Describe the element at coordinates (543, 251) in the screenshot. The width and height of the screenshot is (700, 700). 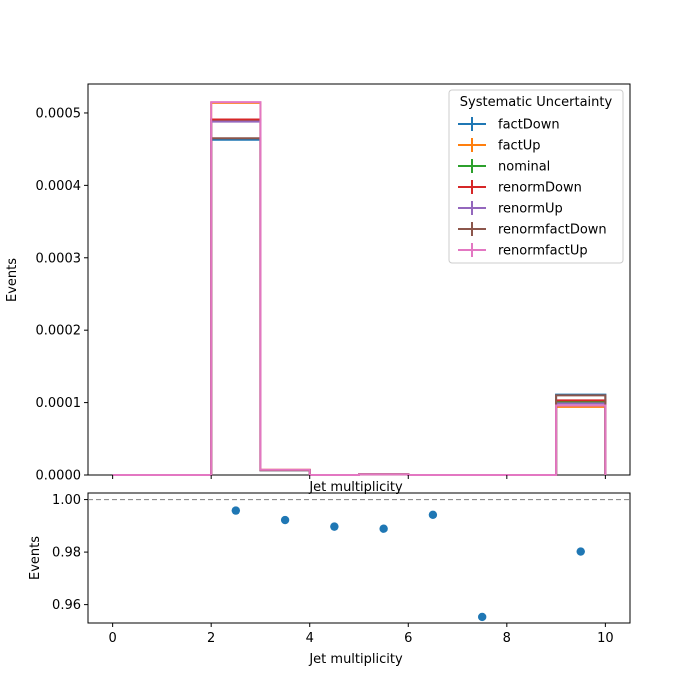
I see `legend-label: renormfactUp` at that location.